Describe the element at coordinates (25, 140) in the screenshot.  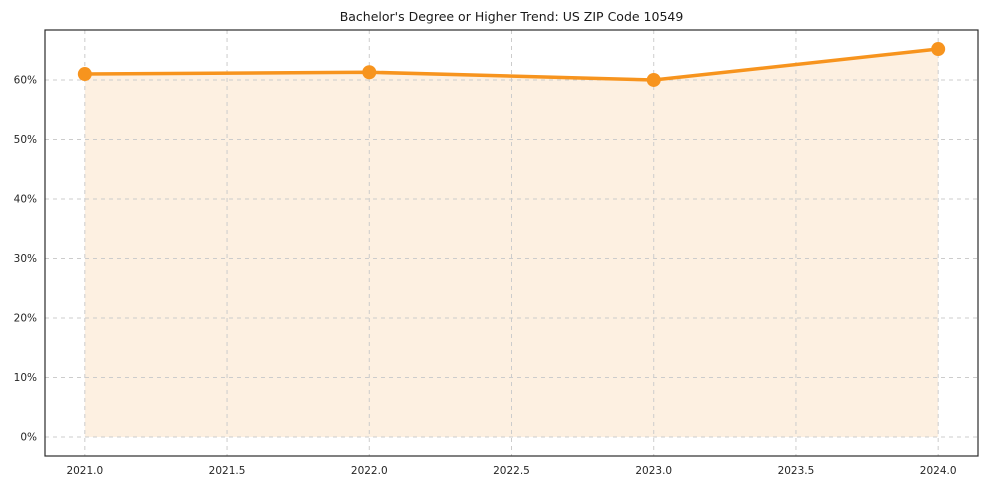
I see `y-tick-label: 50%` at that location.